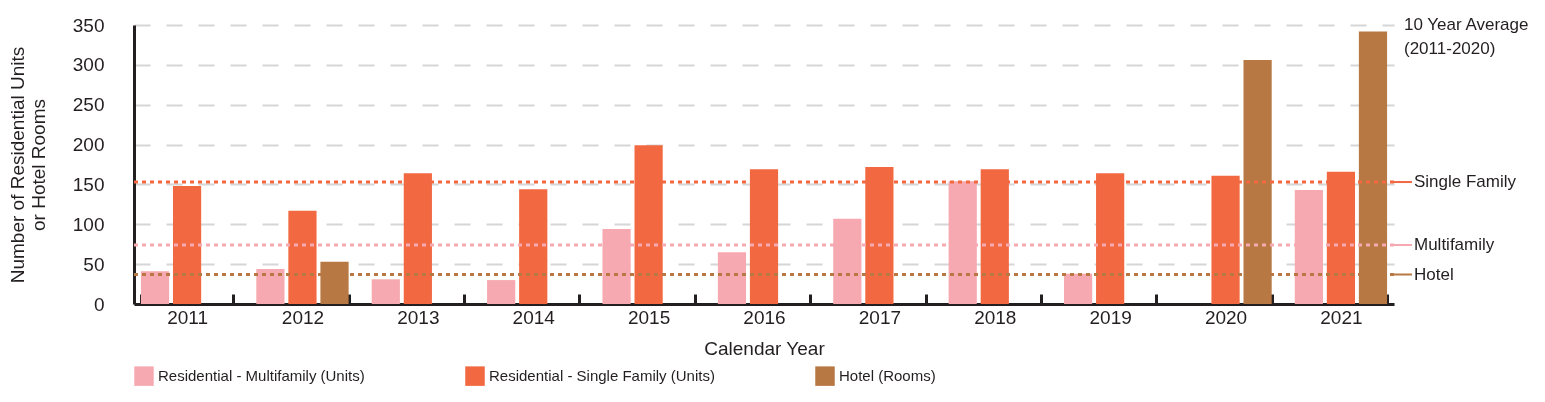 The width and height of the screenshot is (1545, 402). What do you see at coordinates (880, 317) in the screenshot?
I see `x-tick-label: 2017` at bounding box center [880, 317].